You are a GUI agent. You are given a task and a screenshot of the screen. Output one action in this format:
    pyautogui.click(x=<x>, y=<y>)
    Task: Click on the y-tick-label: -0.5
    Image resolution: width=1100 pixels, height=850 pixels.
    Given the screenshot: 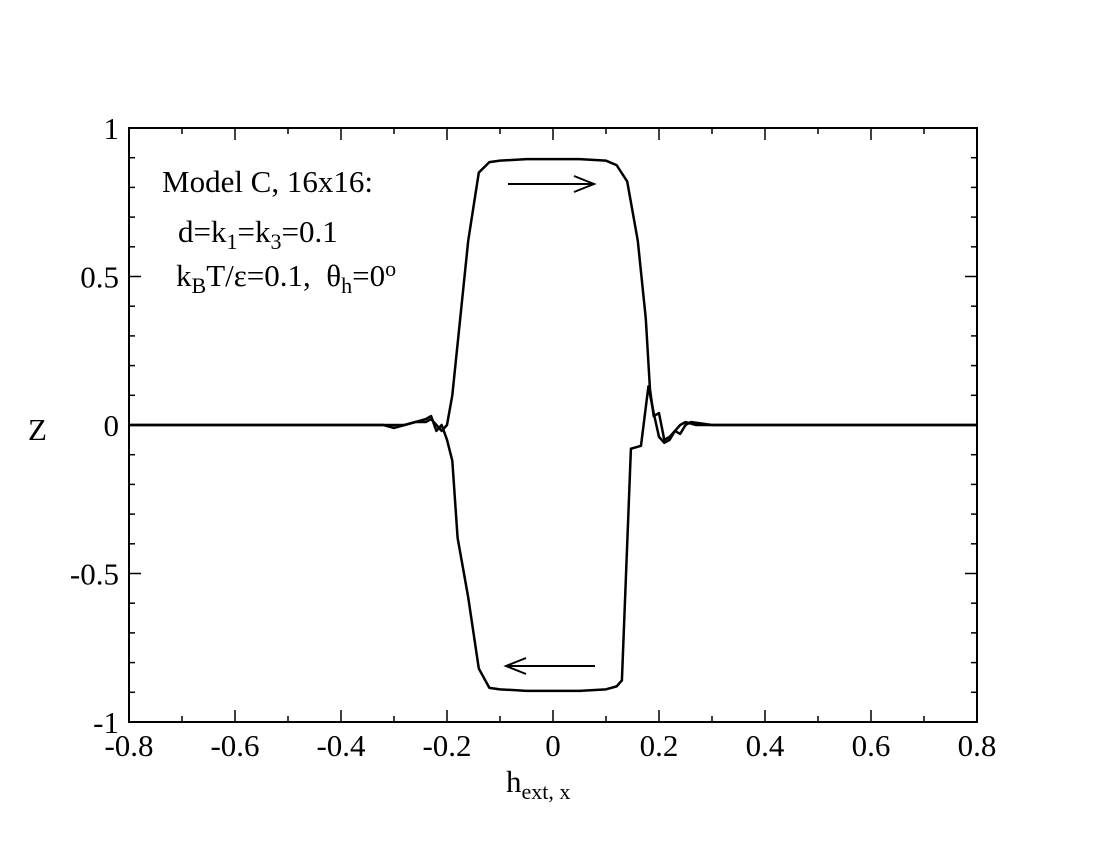 What is the action you would take?
    pyautogui.click(x=94, y=574)
    